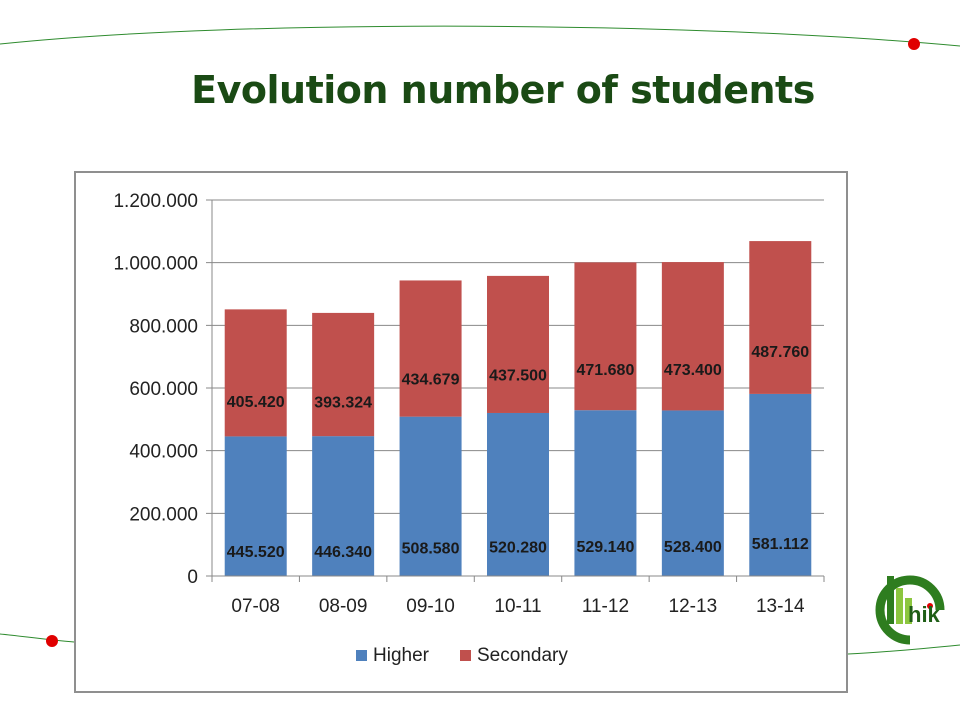  I want to click on top-arc-line, so click(480, 36).